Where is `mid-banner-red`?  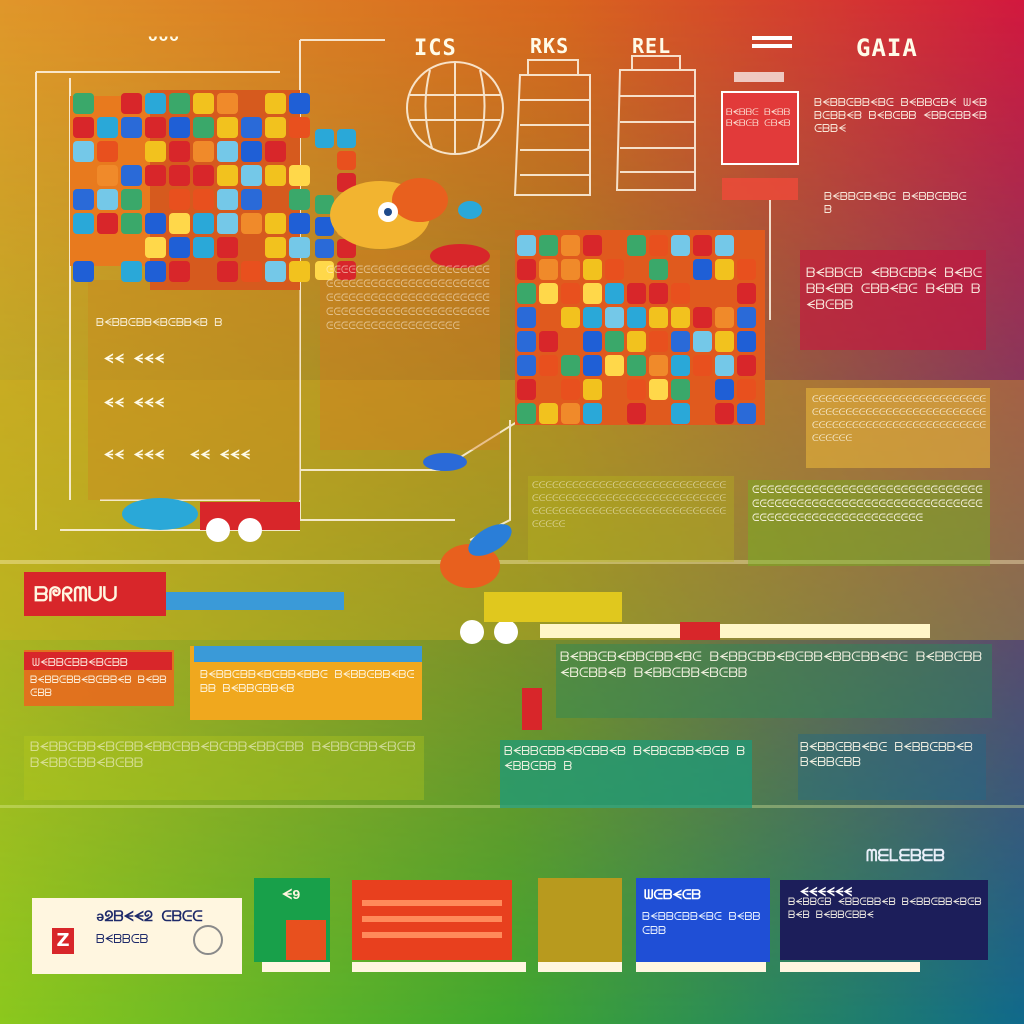 mid-banner-red is located at coordinates (95, 594).